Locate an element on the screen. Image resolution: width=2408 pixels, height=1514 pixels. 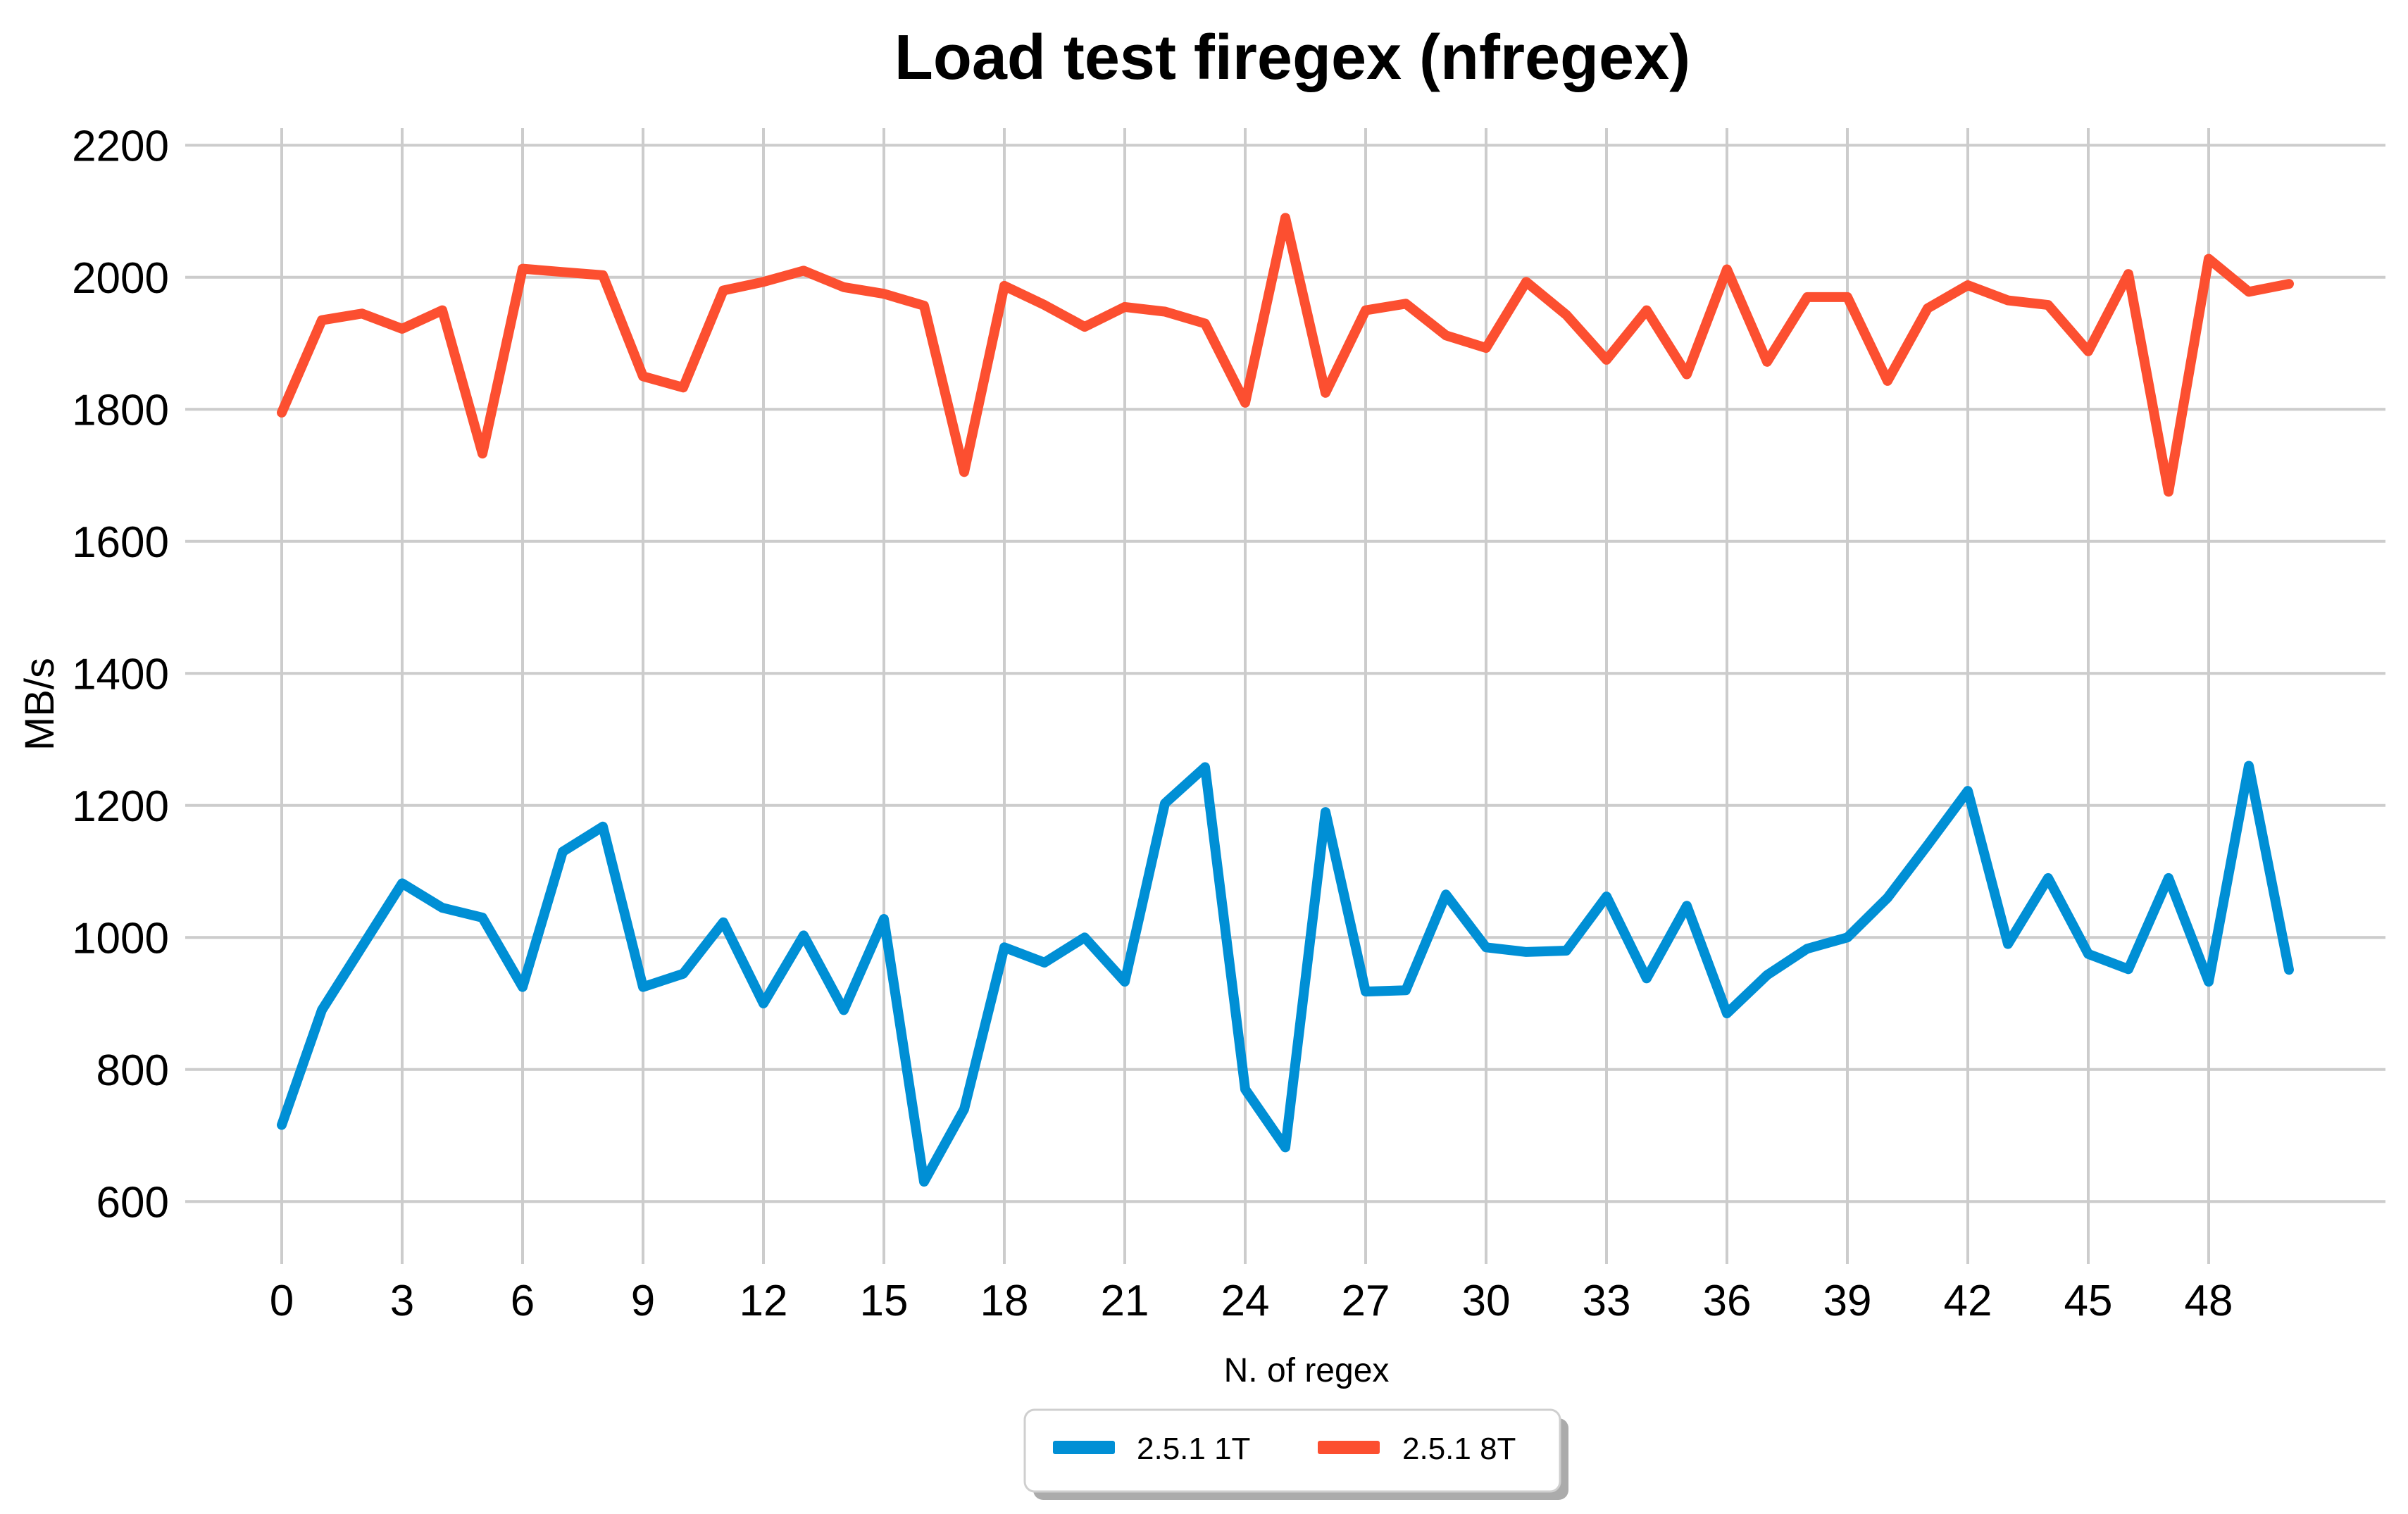
legend-label-8t: 2.5.1 8T is located at coordinates (1459, 1449).